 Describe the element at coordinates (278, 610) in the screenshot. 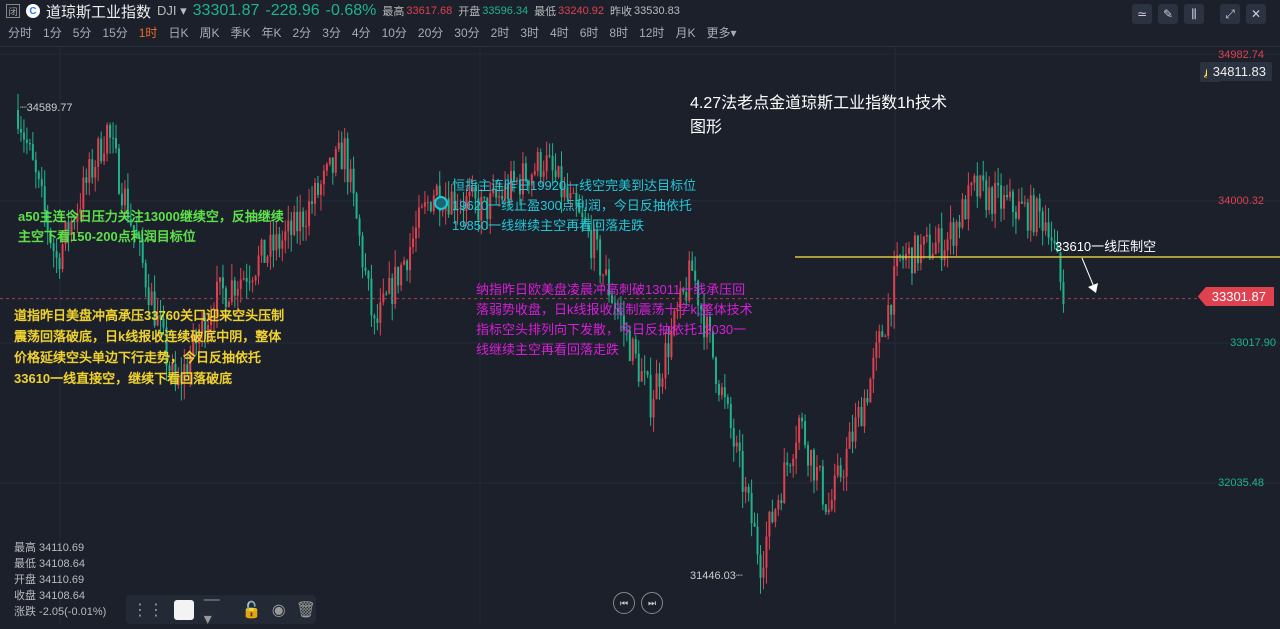

I see `visibility-icon: ◉` at that location.